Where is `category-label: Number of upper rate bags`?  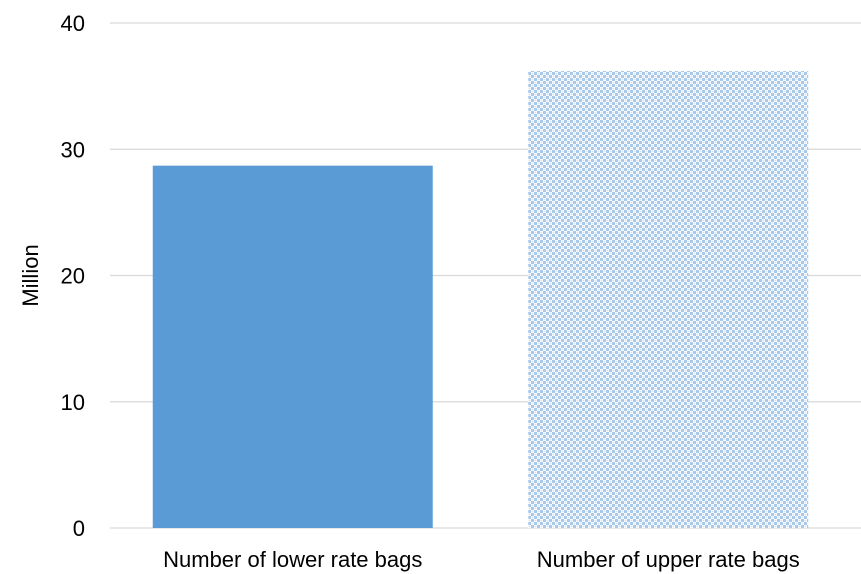
category-label: Number of upper rate bags is located at coordinates (668, 559).